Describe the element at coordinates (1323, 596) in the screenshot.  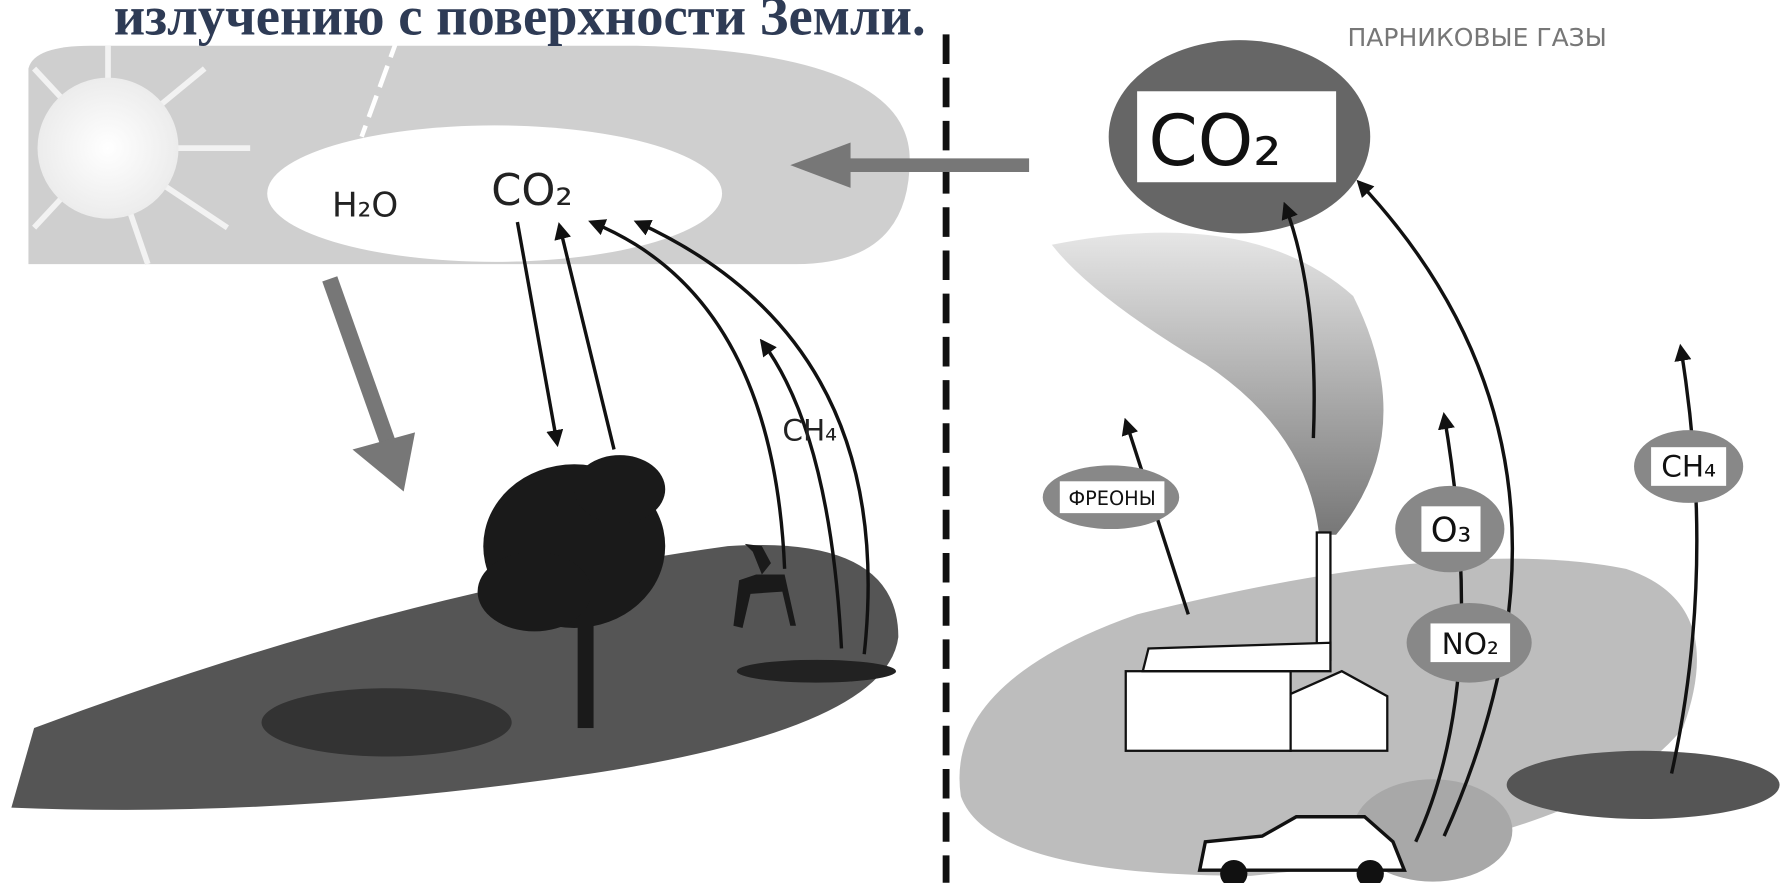
I see `chimney` at that location.